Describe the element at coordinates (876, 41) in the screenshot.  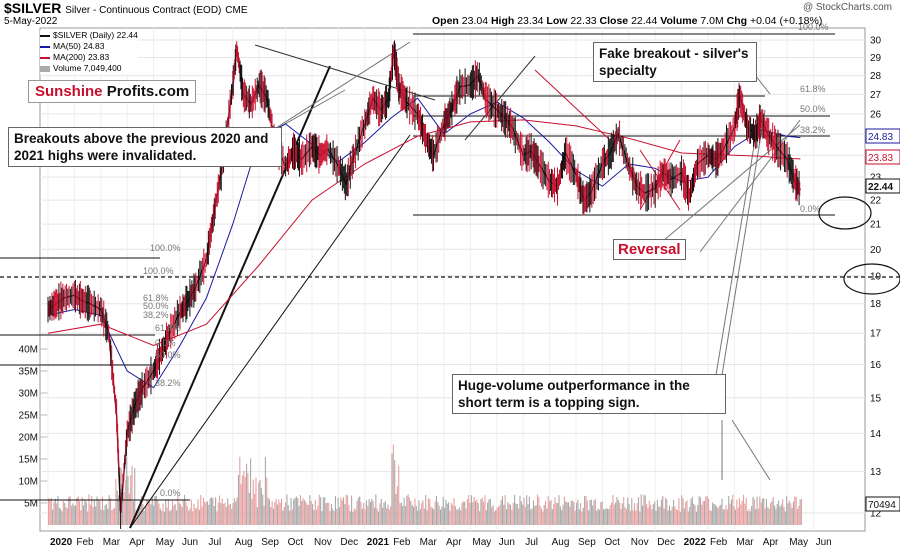
I see `price-tick-label: 30` at that location.